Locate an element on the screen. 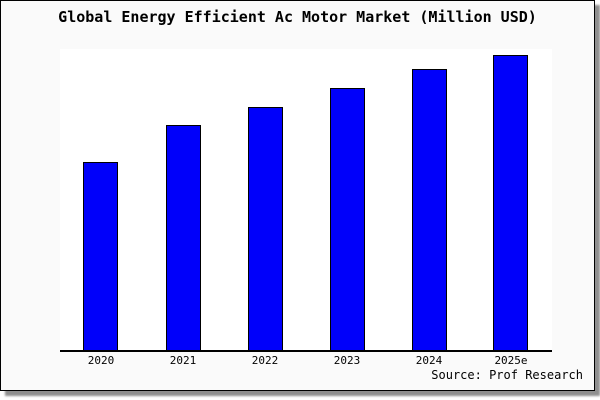 The image size is (600, 400). x-tick-label: 2025e is located at coordinates (511, 360).